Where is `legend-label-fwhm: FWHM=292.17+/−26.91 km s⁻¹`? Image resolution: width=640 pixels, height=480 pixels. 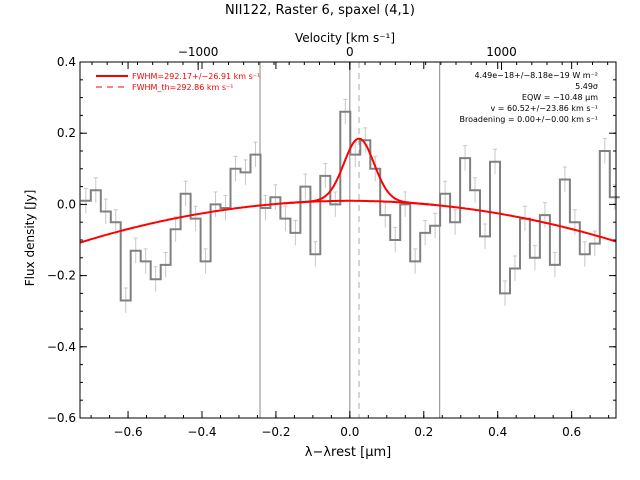
legend-label-fwhm: FWHM=292.17+/−26.91 km s⁻¹ is located at coordinates (196, 76).